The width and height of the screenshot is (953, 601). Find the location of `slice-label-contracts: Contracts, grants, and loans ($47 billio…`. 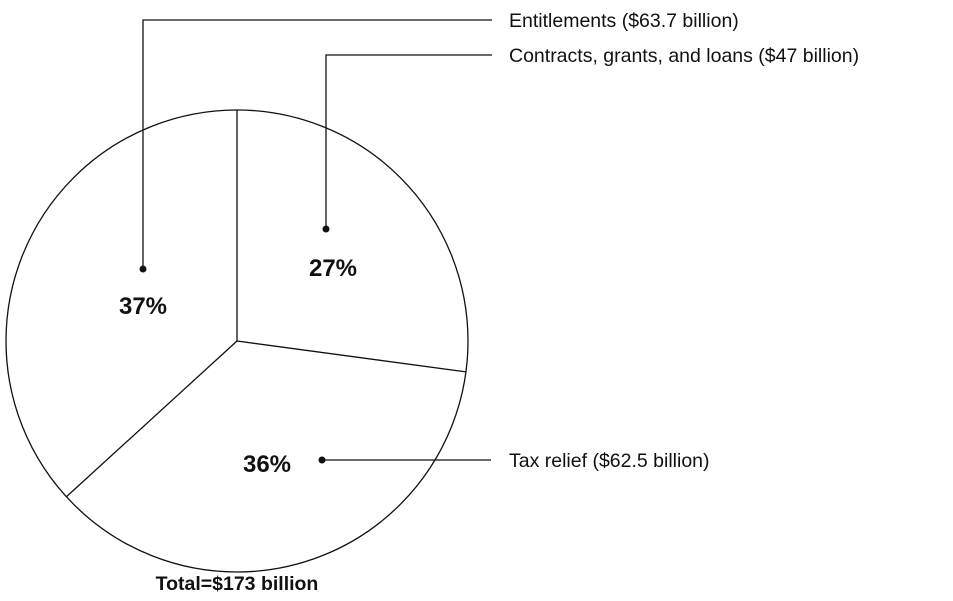

slice-label-contracts: Contracts, grants, and loans ($47 billio… is located at coordinates (684, 56).